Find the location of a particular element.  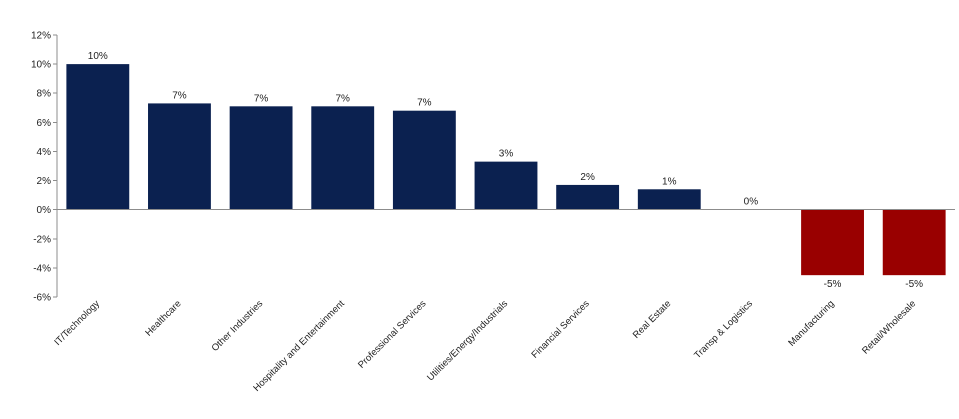

y-tick-label: 0% is located at coordinates (44, 210).